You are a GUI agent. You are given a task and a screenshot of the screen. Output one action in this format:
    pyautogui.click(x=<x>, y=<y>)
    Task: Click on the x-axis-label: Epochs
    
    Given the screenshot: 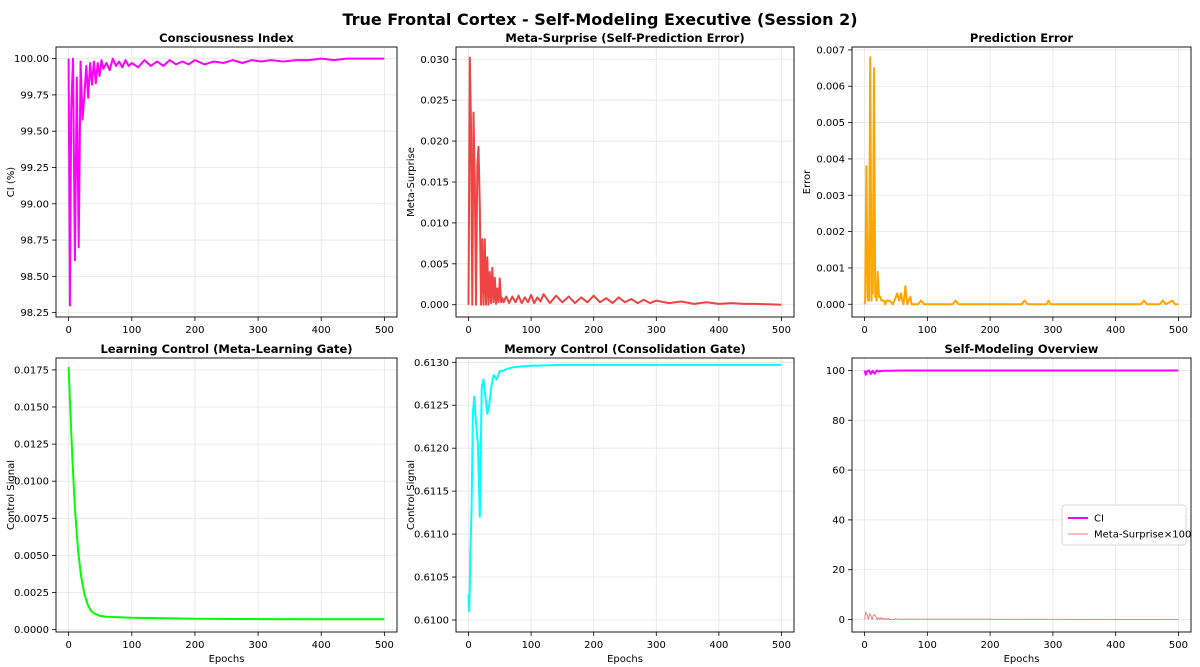 What is the action you would take?
    pyautogui.click(x=227, y=659)
    